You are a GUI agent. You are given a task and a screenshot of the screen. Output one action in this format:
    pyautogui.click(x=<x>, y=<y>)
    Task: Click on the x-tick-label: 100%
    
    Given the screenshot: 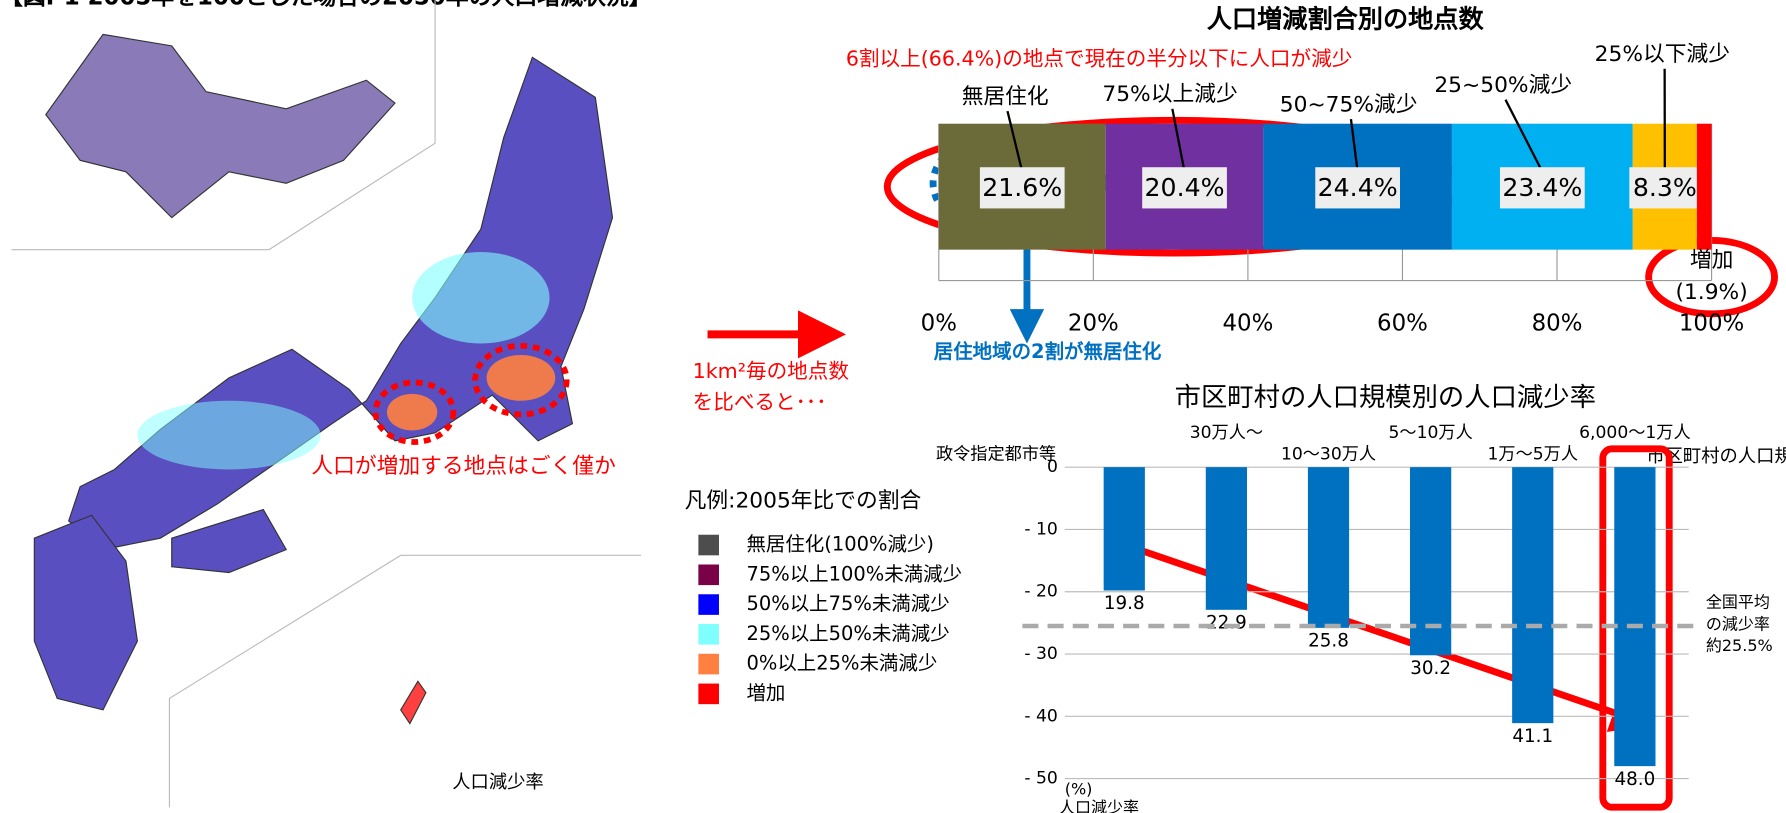 What is the action you would take?
    pyautogui.click(x=1711, y=324)
    